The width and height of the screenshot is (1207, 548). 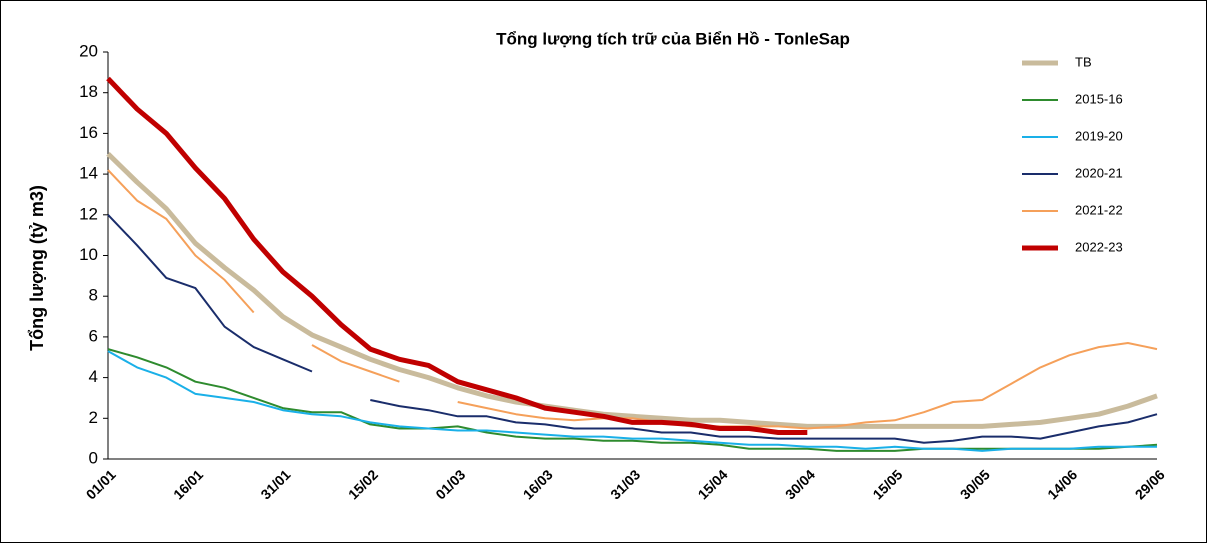 I want to click on y-tick-label: 18, so click(x=88, y=91).